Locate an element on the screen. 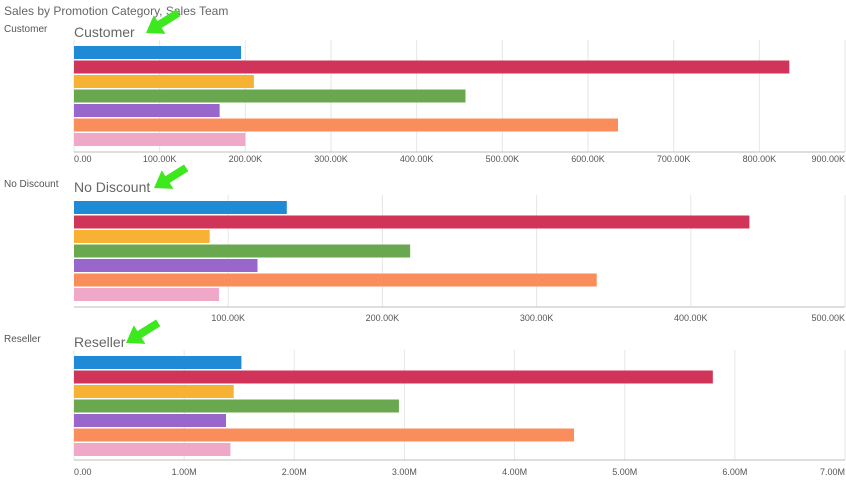 This screenshot has width=846, height=489. x-tick-label: 1.00M is located at coordinates (184, 472).